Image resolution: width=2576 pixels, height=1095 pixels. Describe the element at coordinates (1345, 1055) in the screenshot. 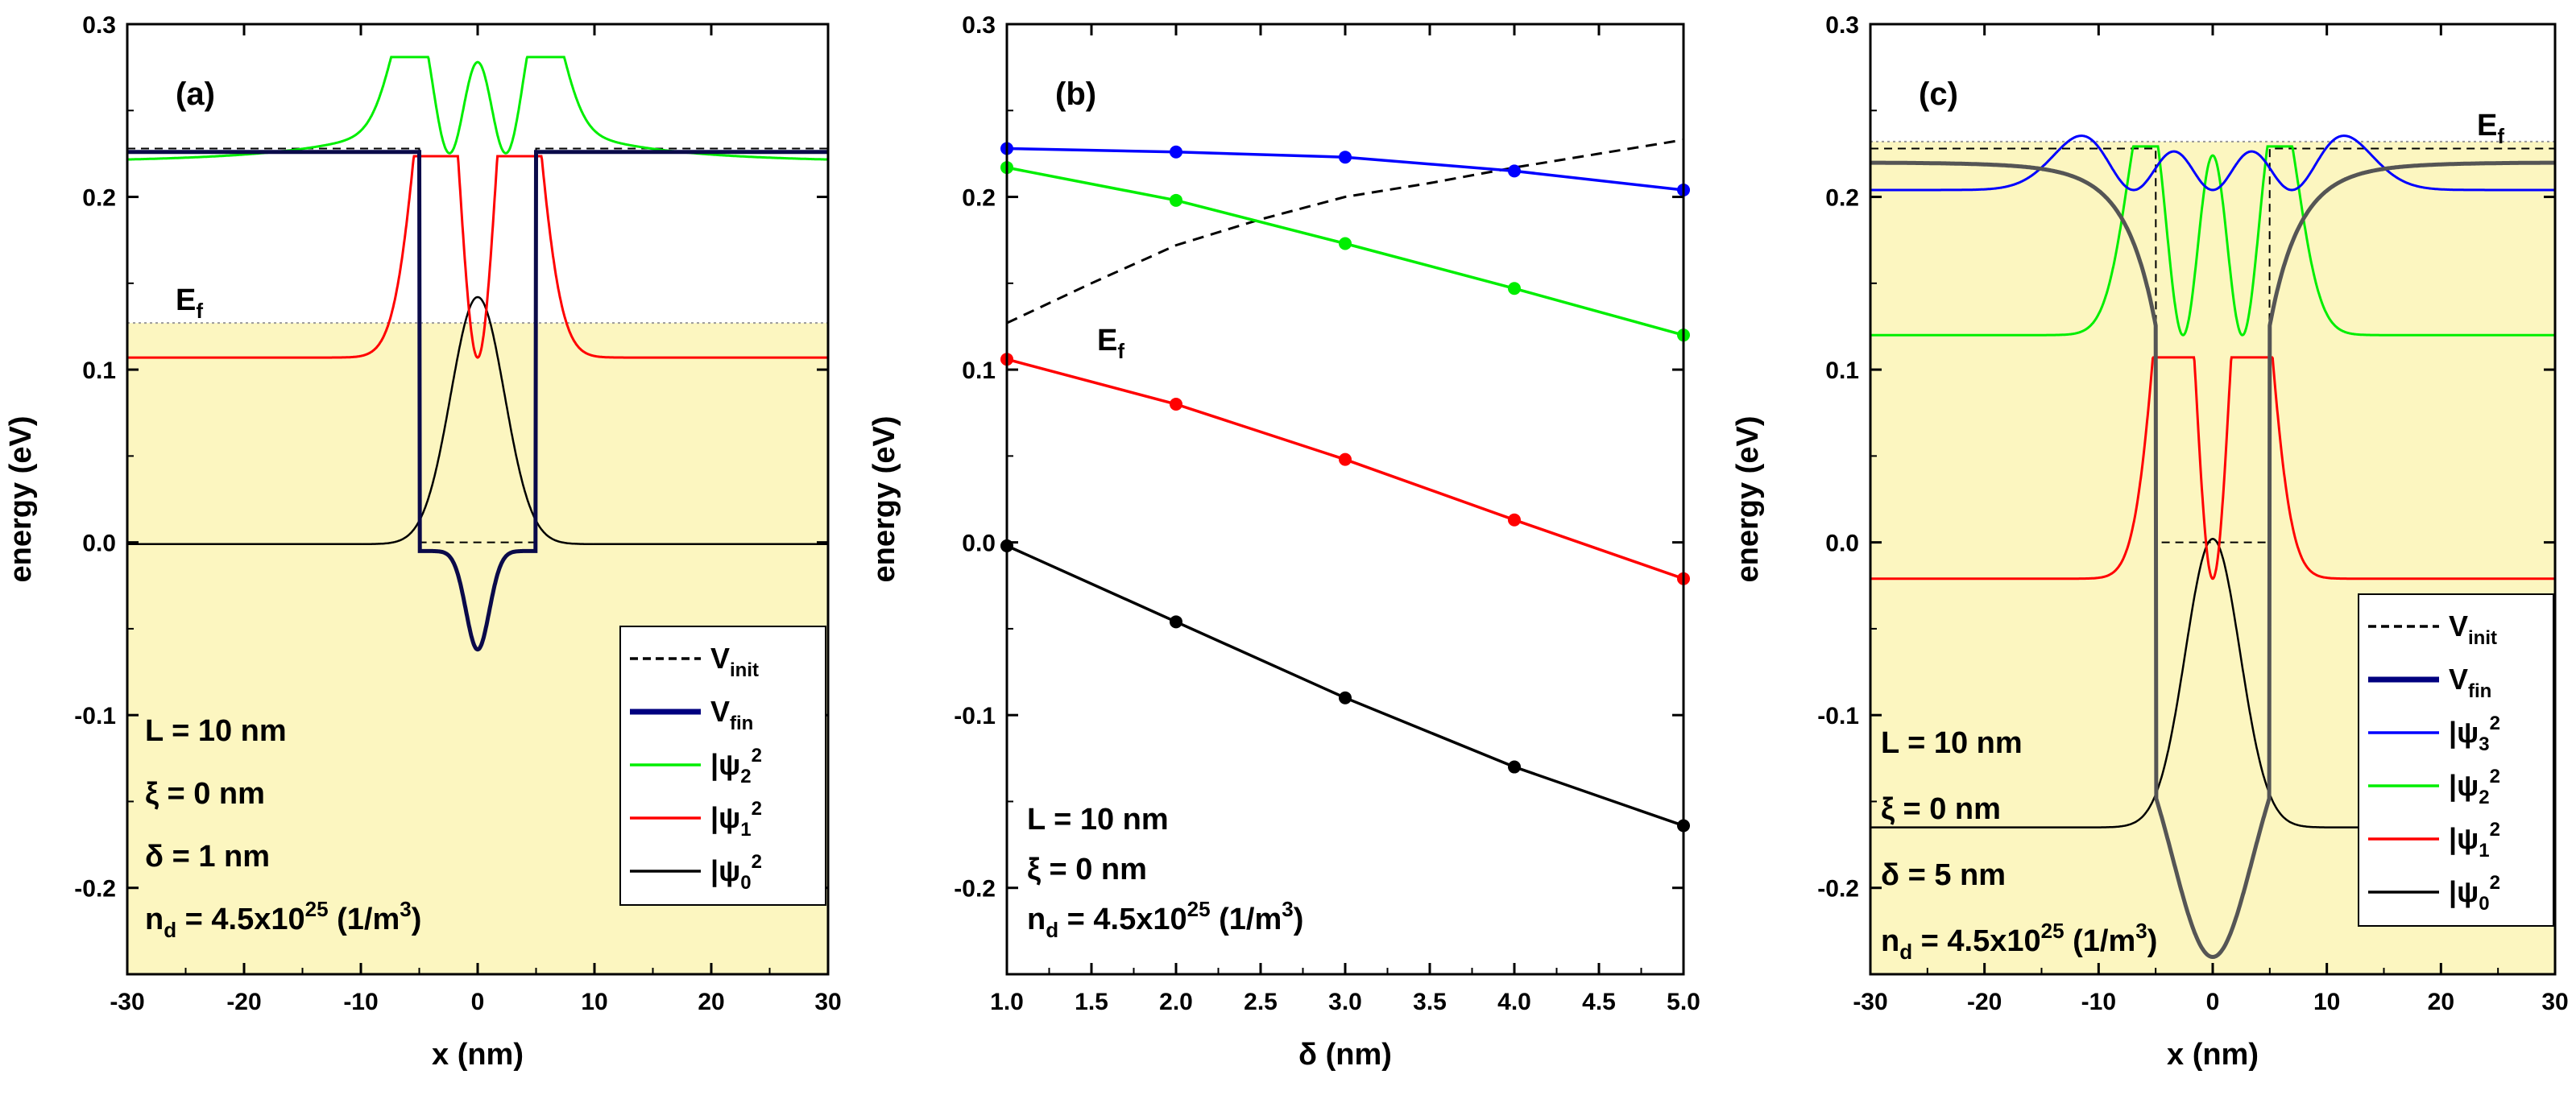

I see `x-axis-title: δ (nm)` at that location.